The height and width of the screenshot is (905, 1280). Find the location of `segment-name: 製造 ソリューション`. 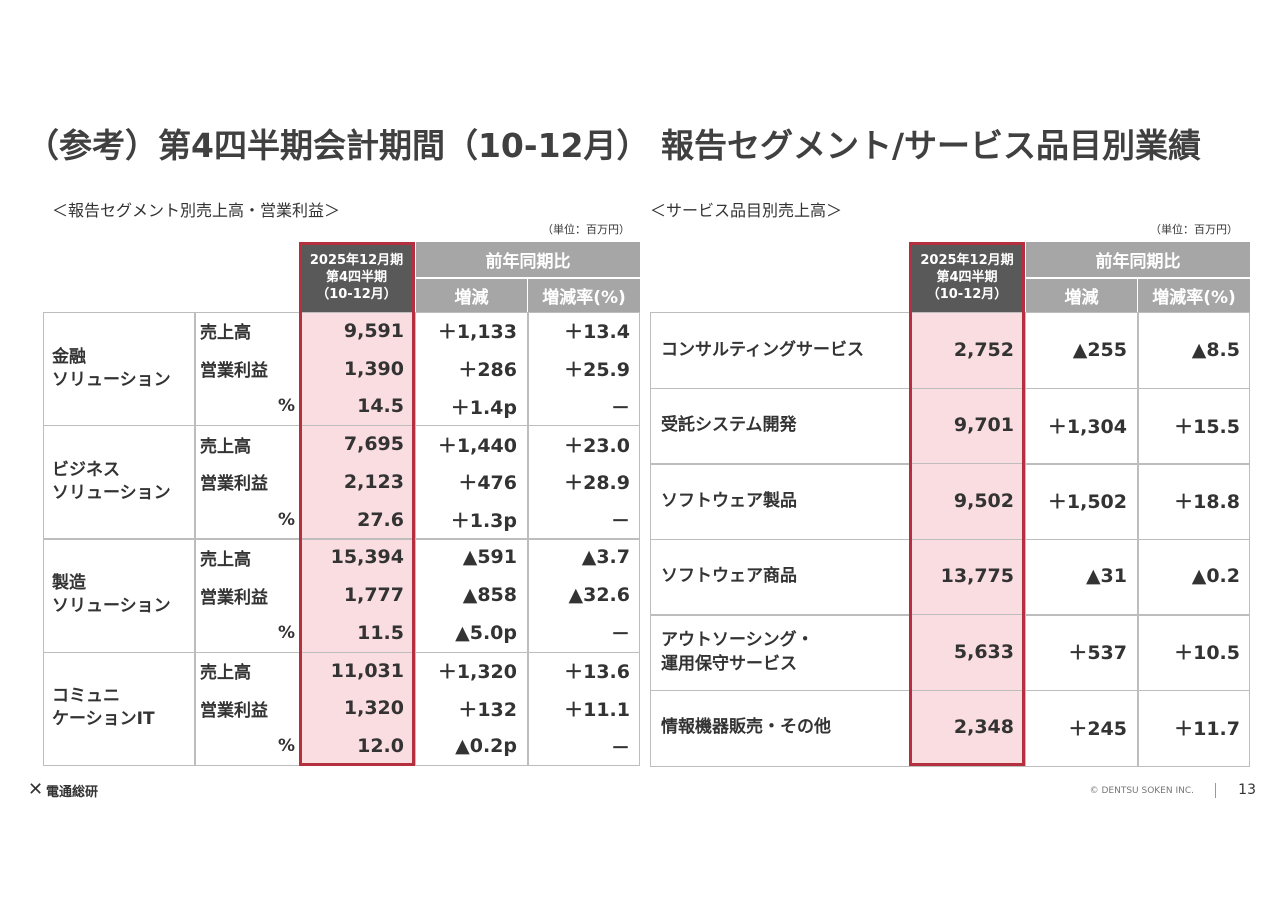

segment-name: 製造 ソリューション is located at coordinates (111, 594).